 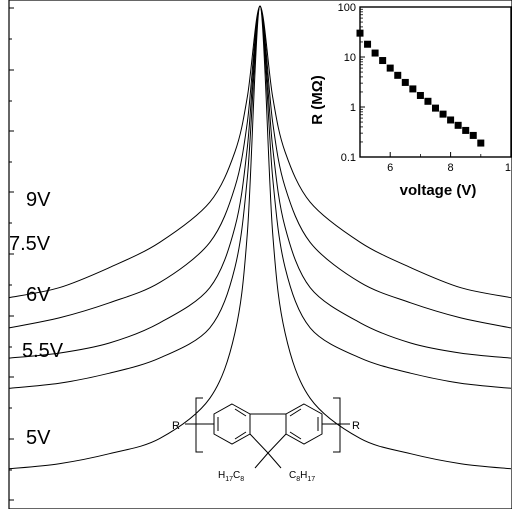 I want to click on alkyl-chain-bonds, so click(x=268, y=460).